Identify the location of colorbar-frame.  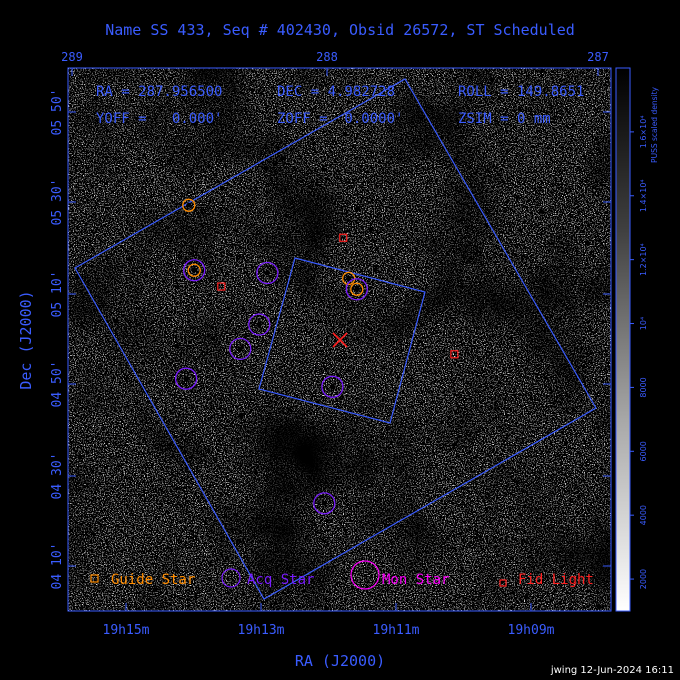
(623, 339).